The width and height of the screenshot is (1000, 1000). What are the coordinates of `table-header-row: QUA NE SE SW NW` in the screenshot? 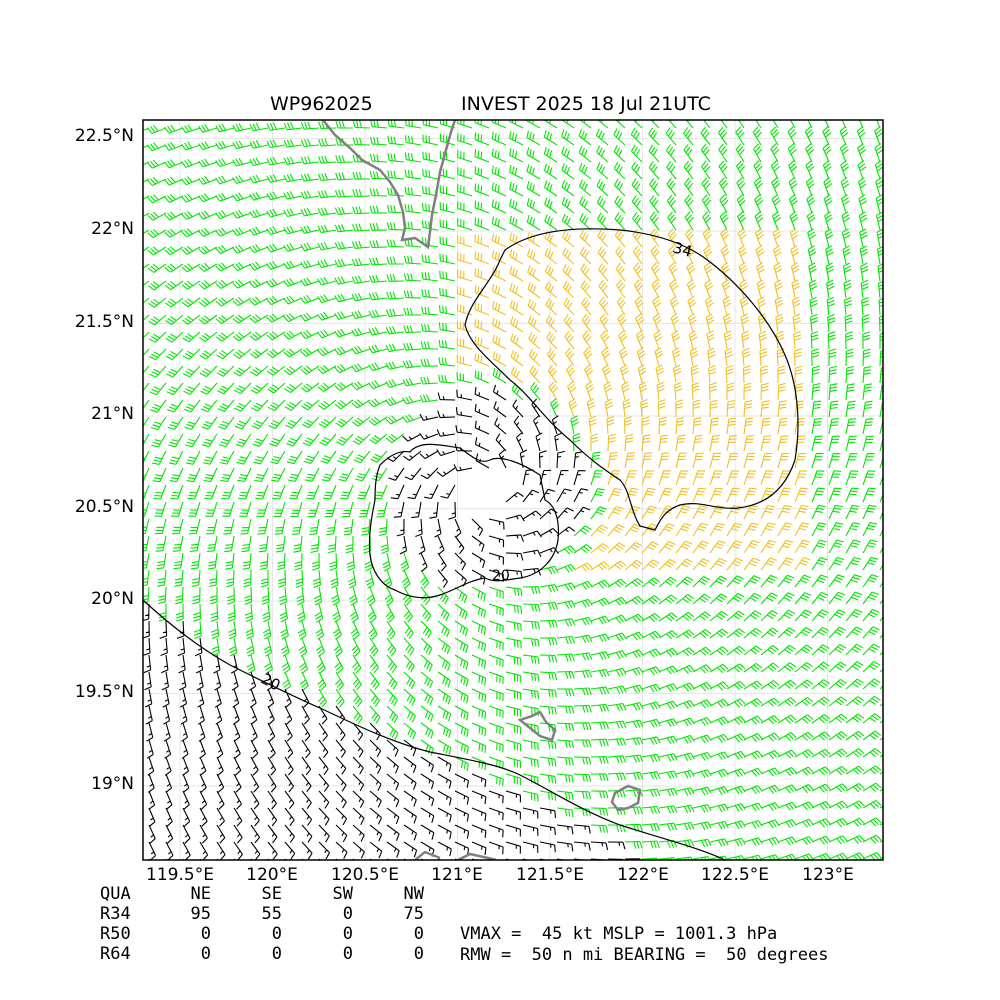 It's located at (262, 894).